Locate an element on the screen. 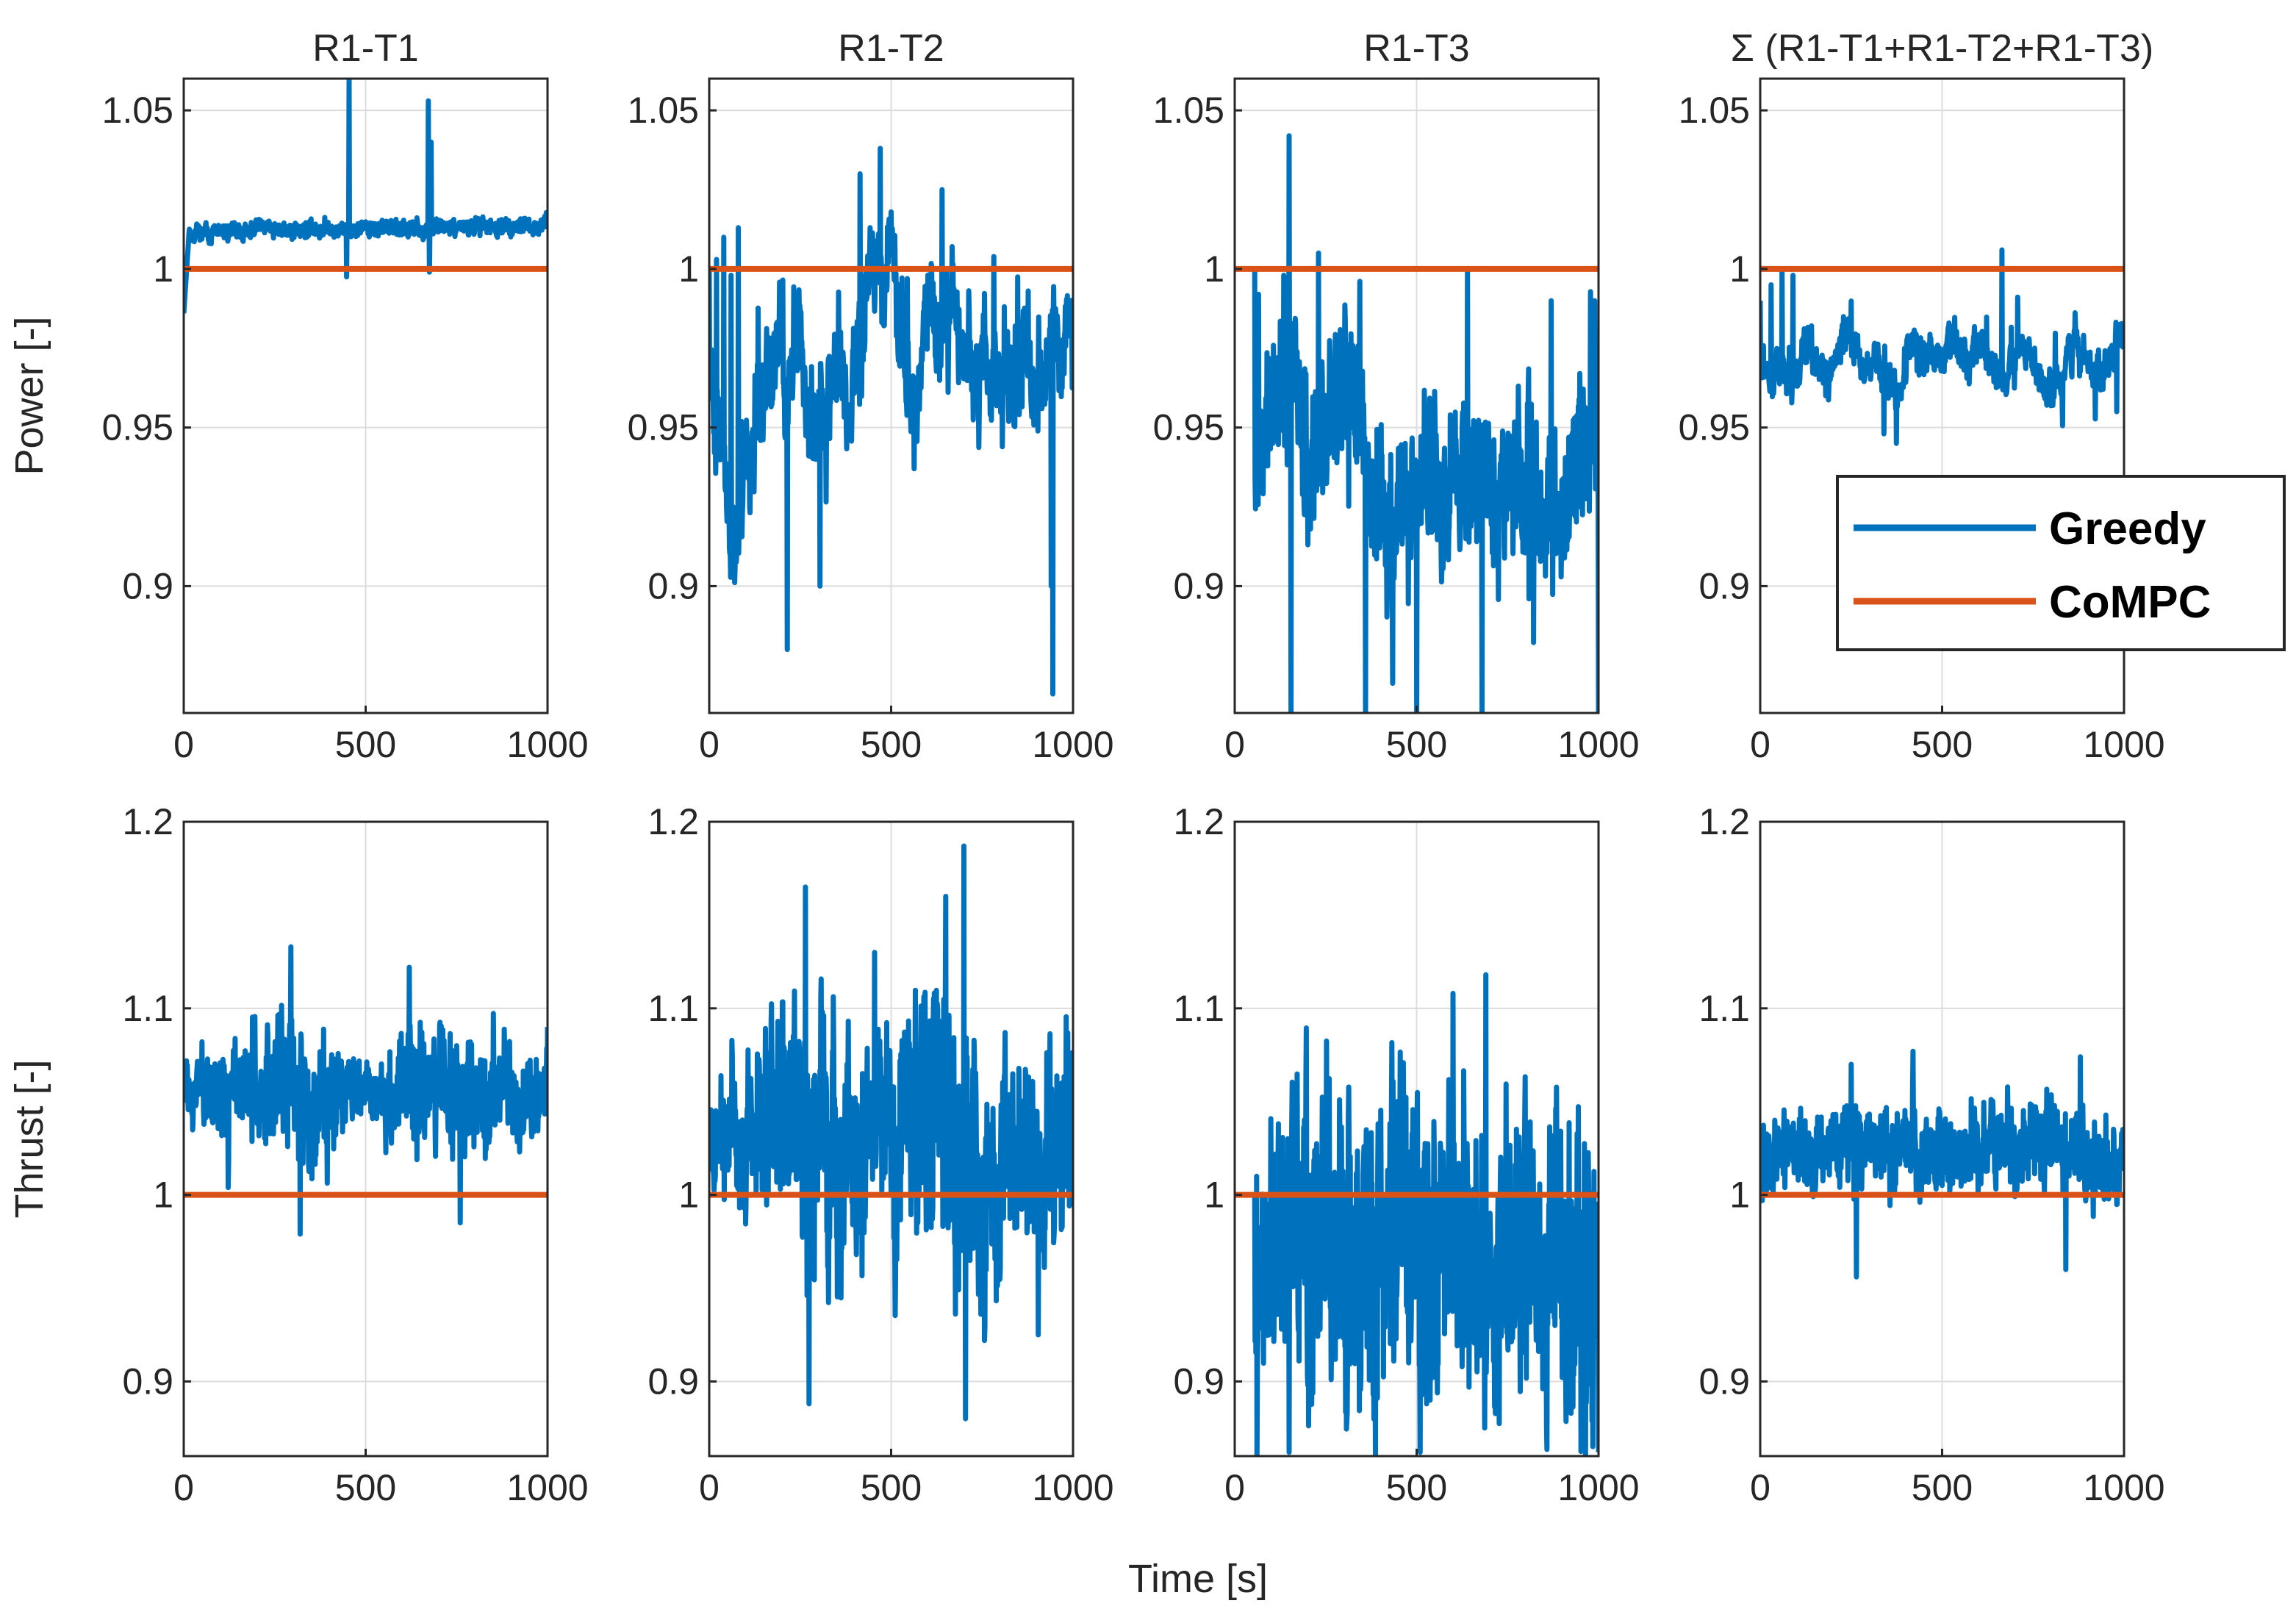 This screenshot has width=2296, height=1620. legend-label-greedy: Greedy is located at coordinates (2127, 528).